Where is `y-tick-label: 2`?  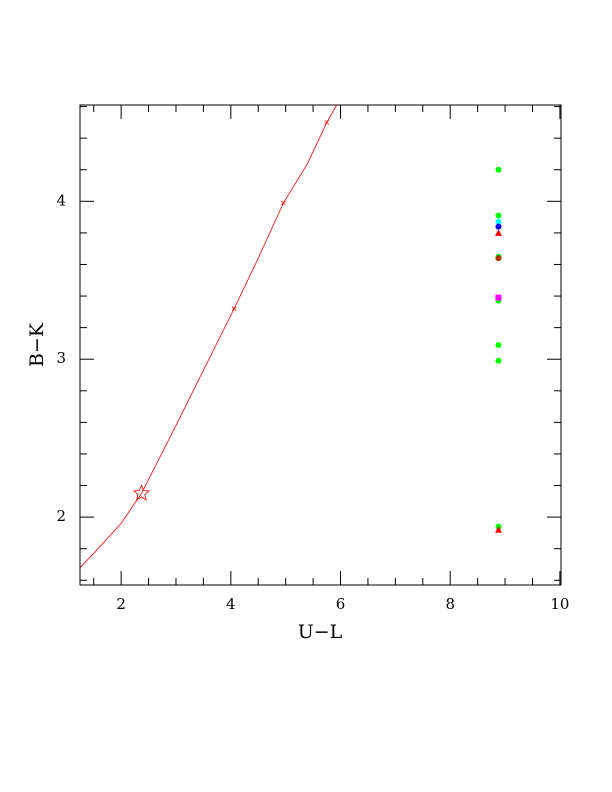
y-tick-label: 2 is located at coordinates (61, 516).